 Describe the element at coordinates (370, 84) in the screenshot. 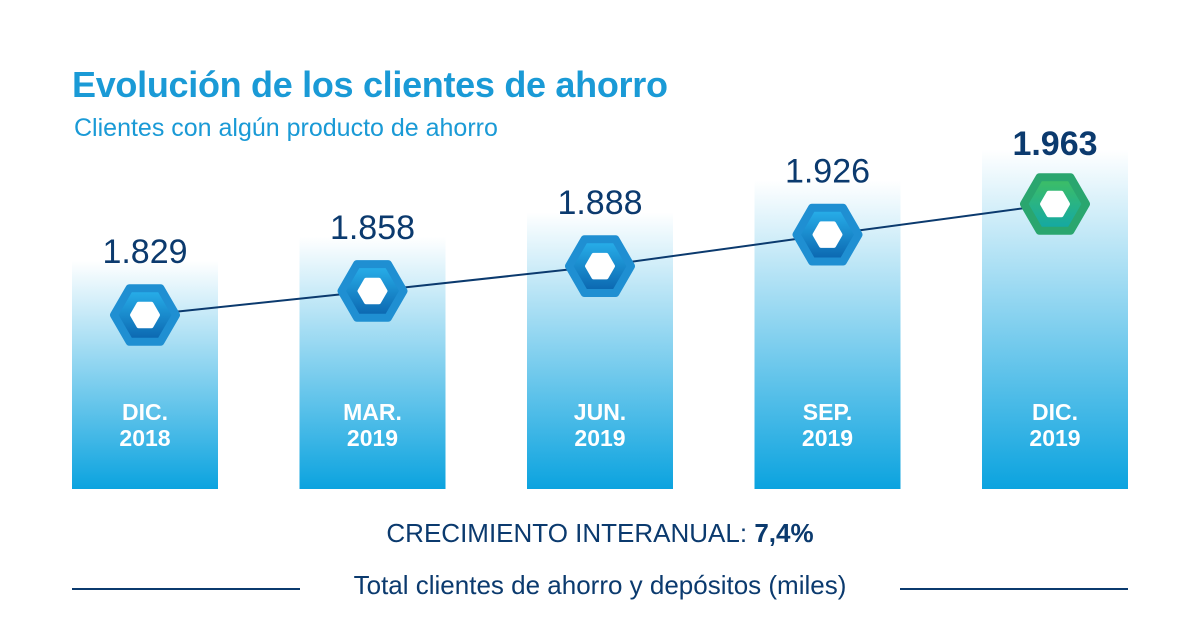

I see `chart-title: Evolución de los clientes de ahorro` at that location.